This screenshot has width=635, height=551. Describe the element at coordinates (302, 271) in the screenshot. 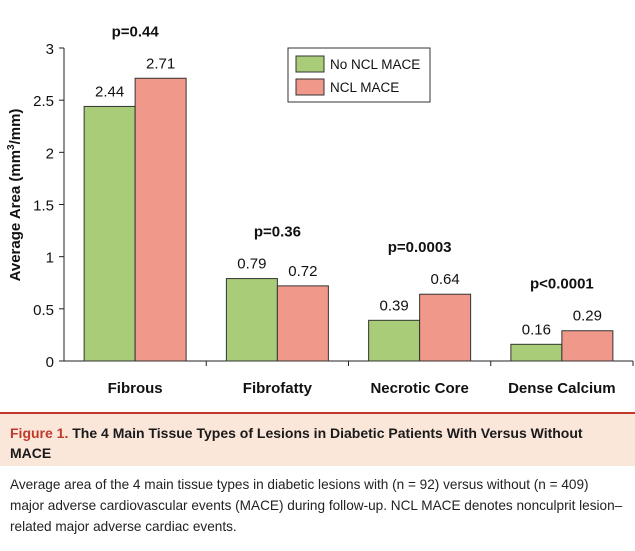

I see `bar-value-label: 0.72` at that location.